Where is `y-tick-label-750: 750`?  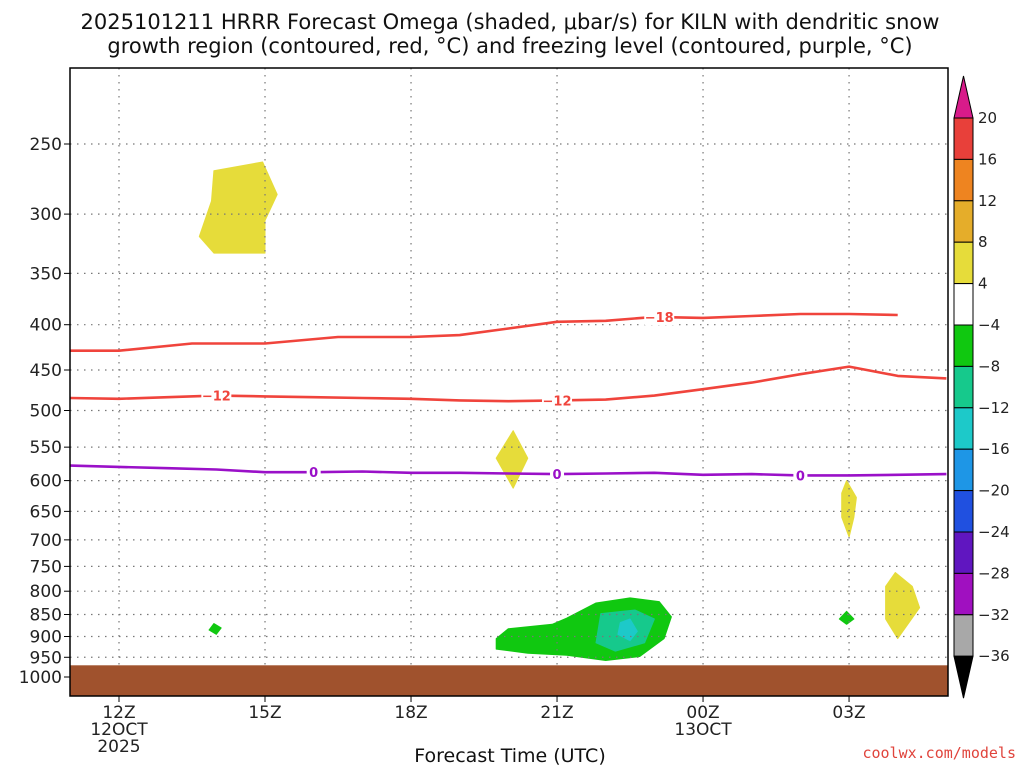
y-tick-label-750: 750 is located at coordinates (46, 567).